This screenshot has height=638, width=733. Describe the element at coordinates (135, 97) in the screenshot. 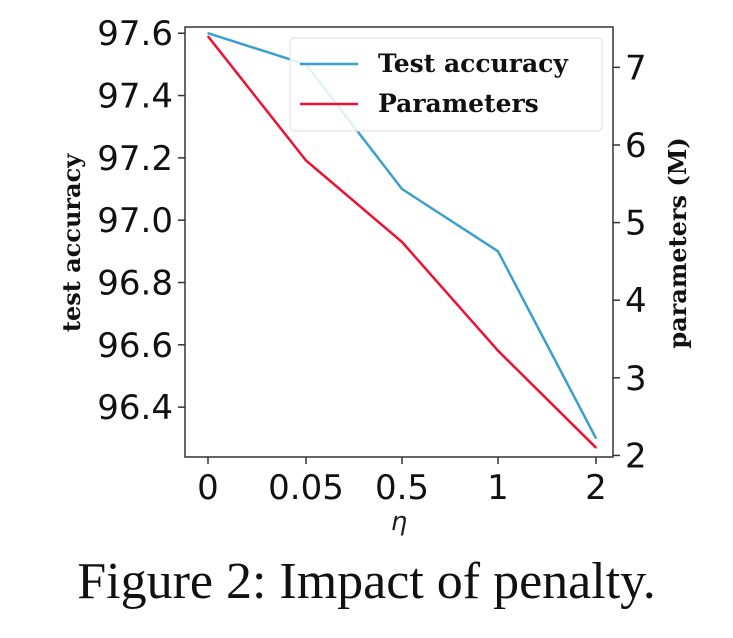

I see `y-tick-label: 97.4` at that location.